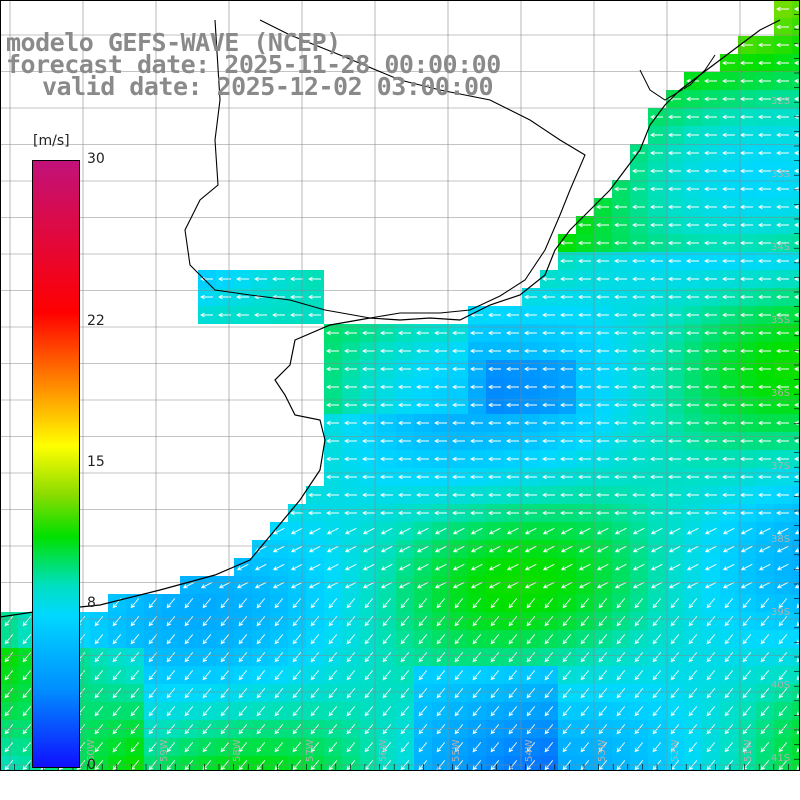 This screenshot has height=800, width=800. Describe the element at coordinates (96, 462) in the screenshot. I see `colorbar-tick-label: 15` at that location.